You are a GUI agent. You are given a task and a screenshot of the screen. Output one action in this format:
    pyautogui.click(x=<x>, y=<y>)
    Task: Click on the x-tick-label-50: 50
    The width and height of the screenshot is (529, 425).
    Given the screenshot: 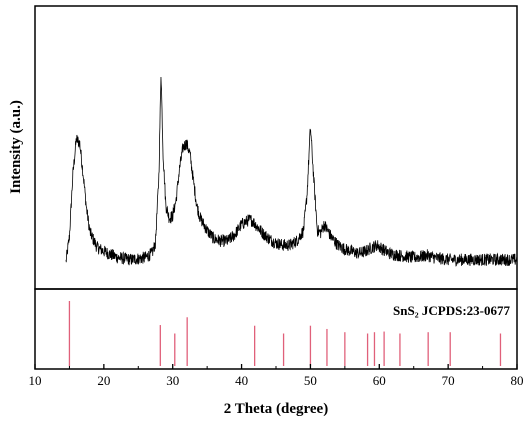 What is the action you would take?
    pyautogui.click(x=310, y=380)
    